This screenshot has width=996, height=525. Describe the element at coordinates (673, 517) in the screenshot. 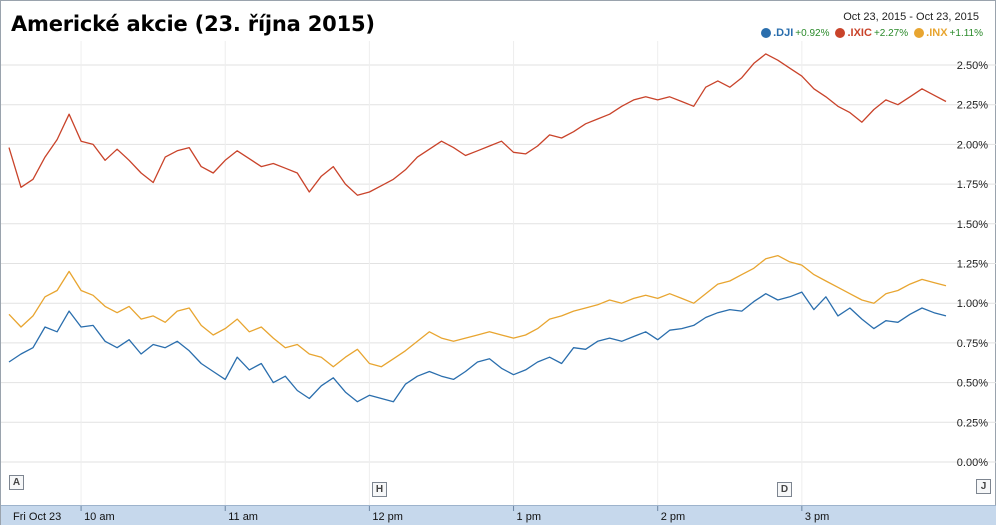

I see `x-tick-label: 2 pm` at that location.